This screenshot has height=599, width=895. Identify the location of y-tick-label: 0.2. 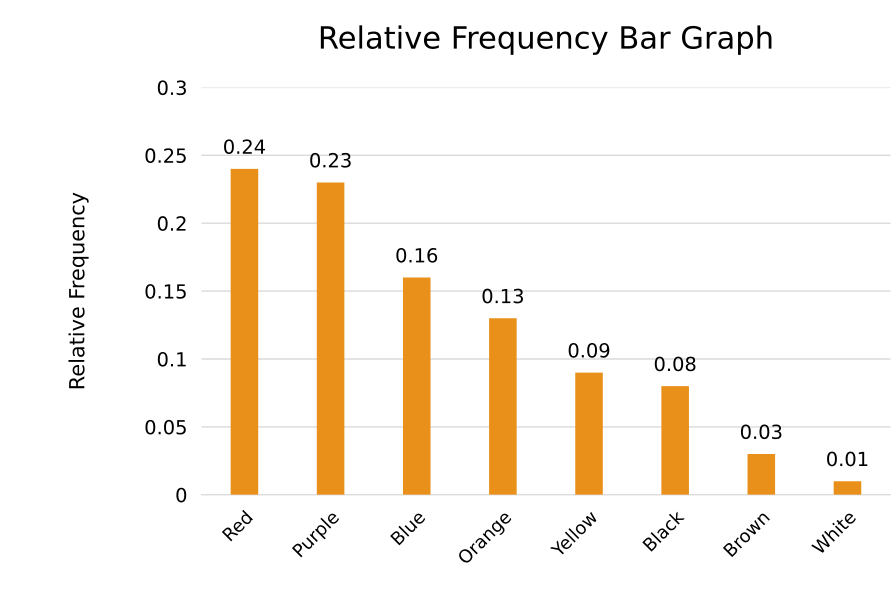
(172, 223).